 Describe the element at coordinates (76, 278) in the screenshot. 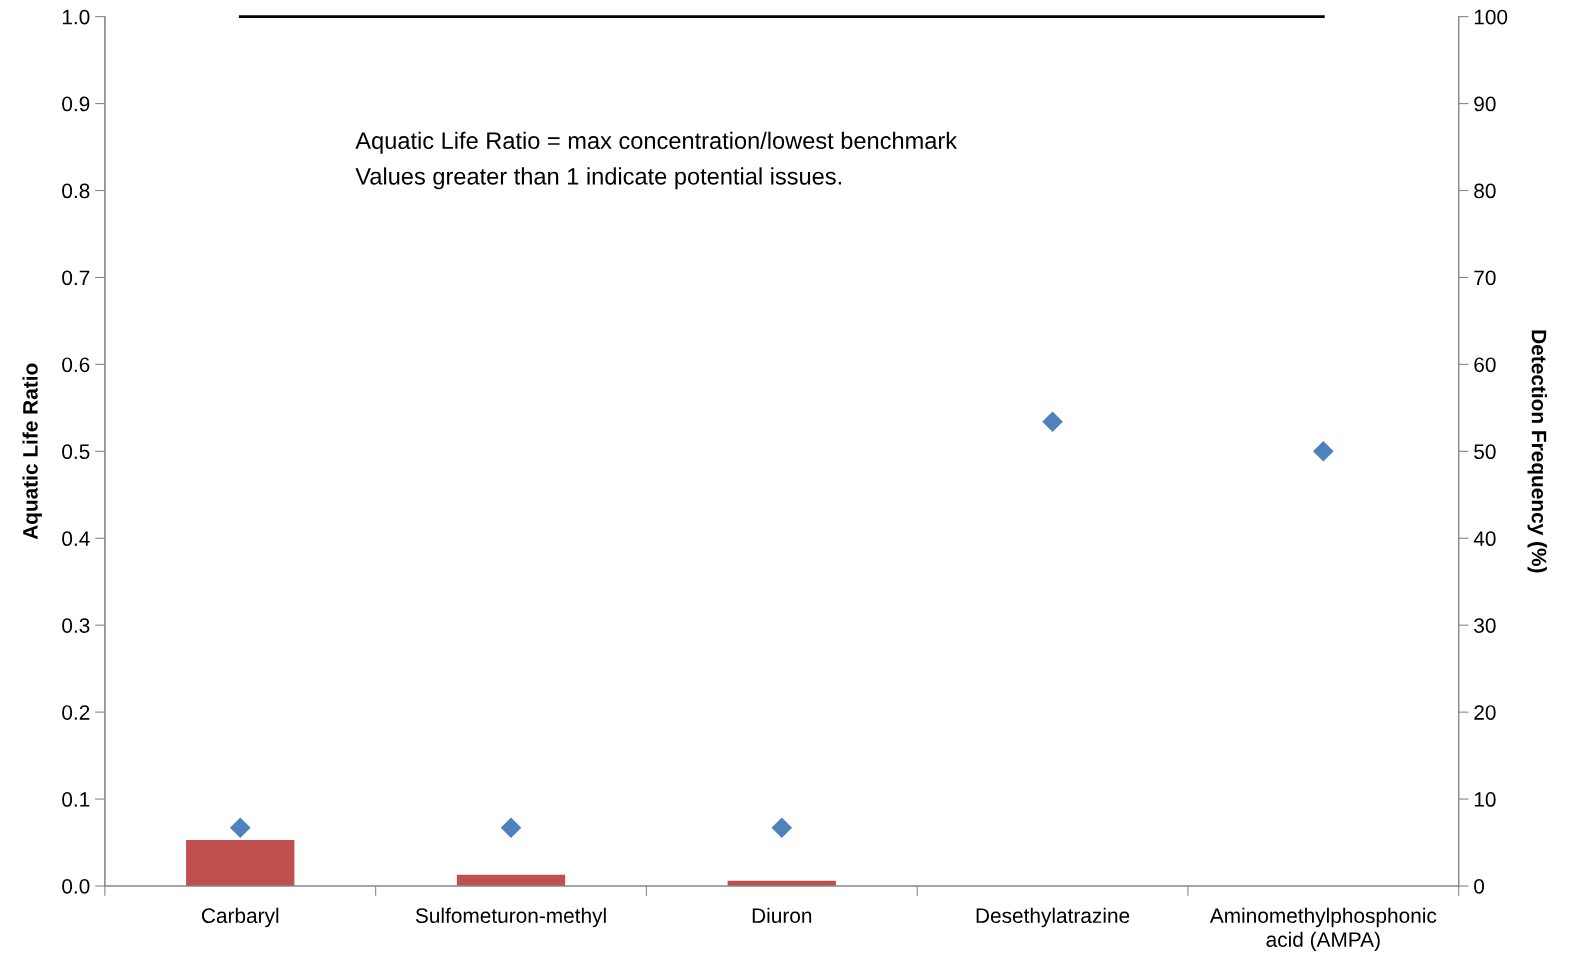

I see `y-tick-label: 0.7` at that location.